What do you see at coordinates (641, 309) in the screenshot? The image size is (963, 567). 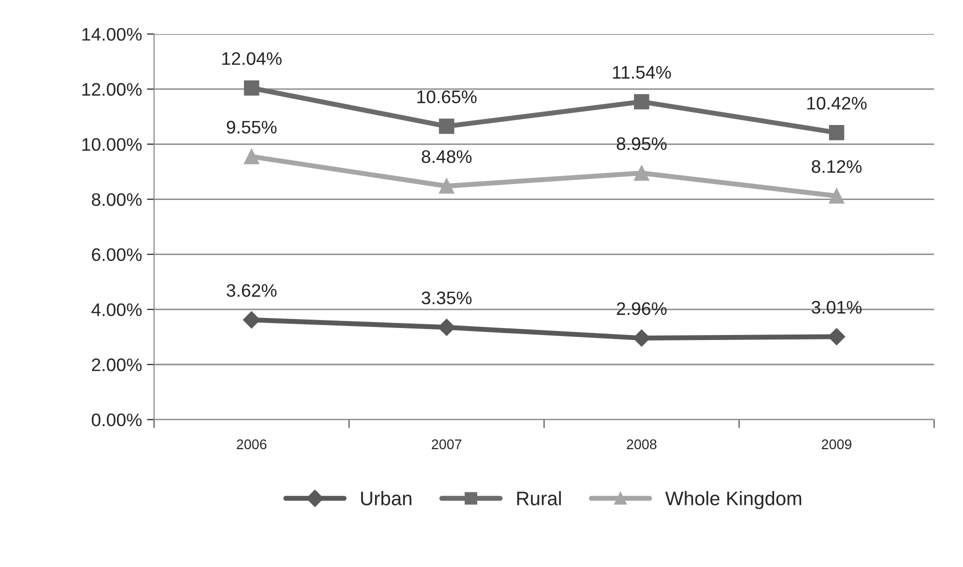 I see `data-label: 2.96%` at bounding box center [641, 309].